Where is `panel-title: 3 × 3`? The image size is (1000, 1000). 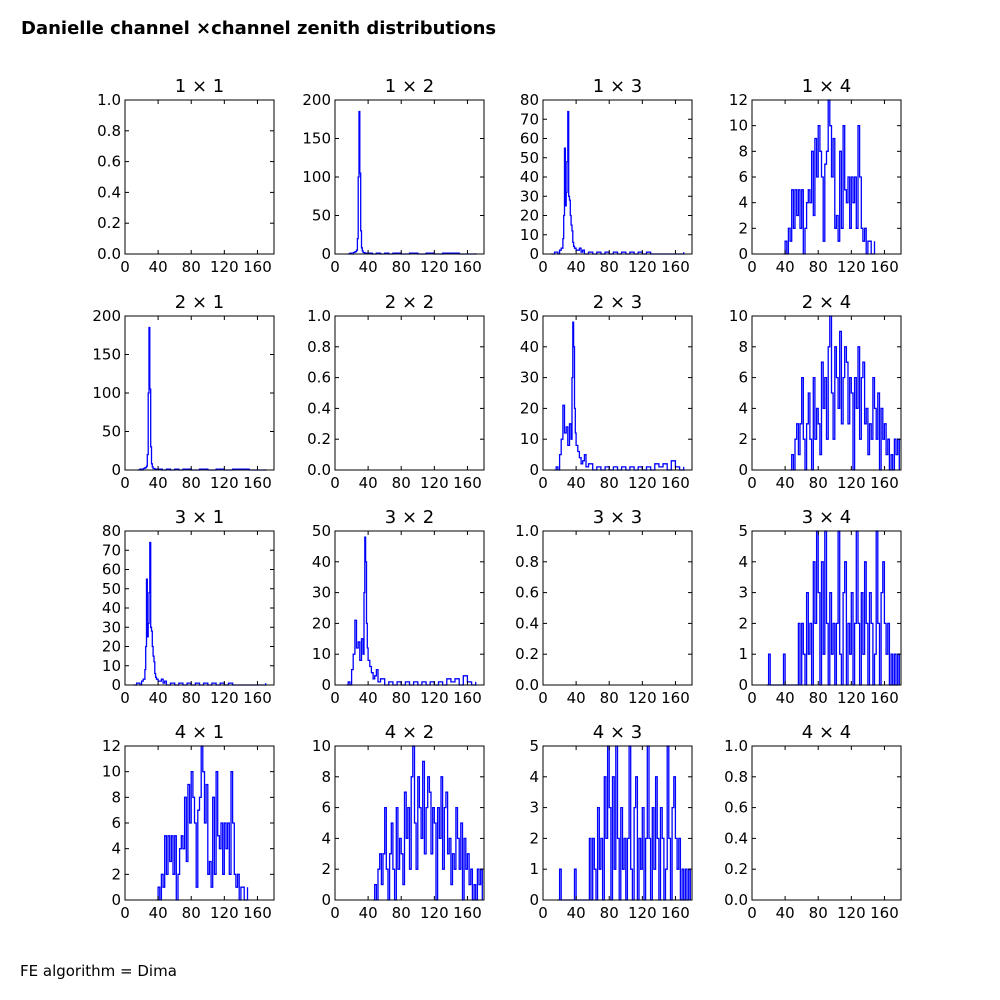
panel-title: 3 × 3 is located at coordinates (617, 517).